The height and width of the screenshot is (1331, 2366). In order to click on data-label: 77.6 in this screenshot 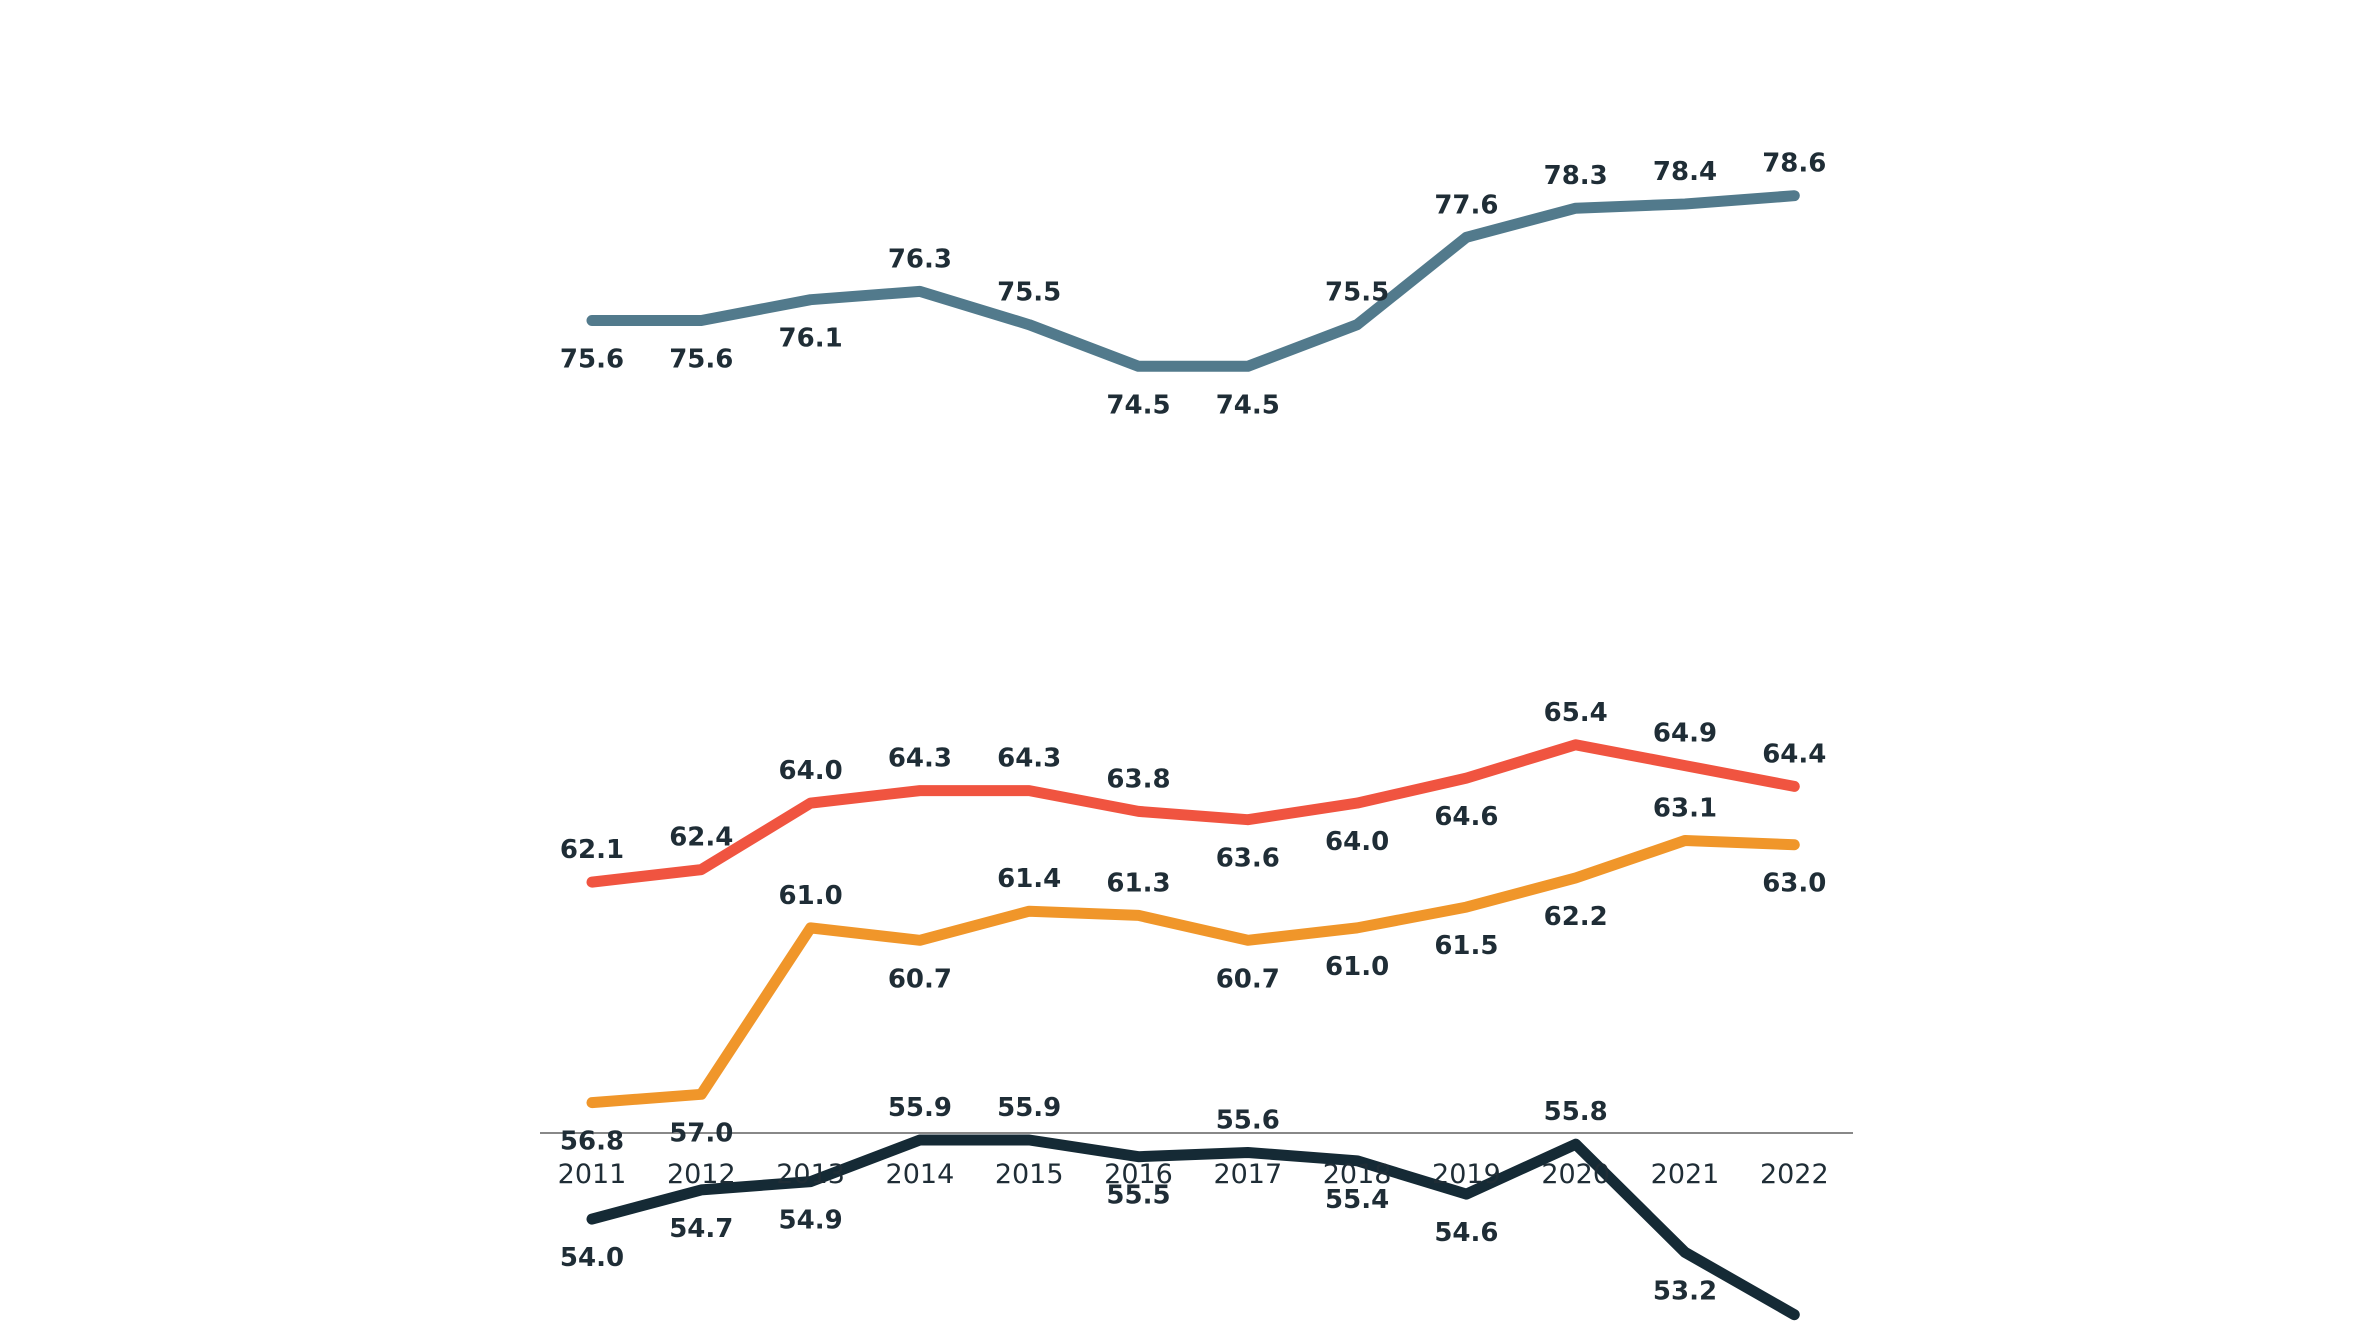, I will do `click(1466, 205)`.